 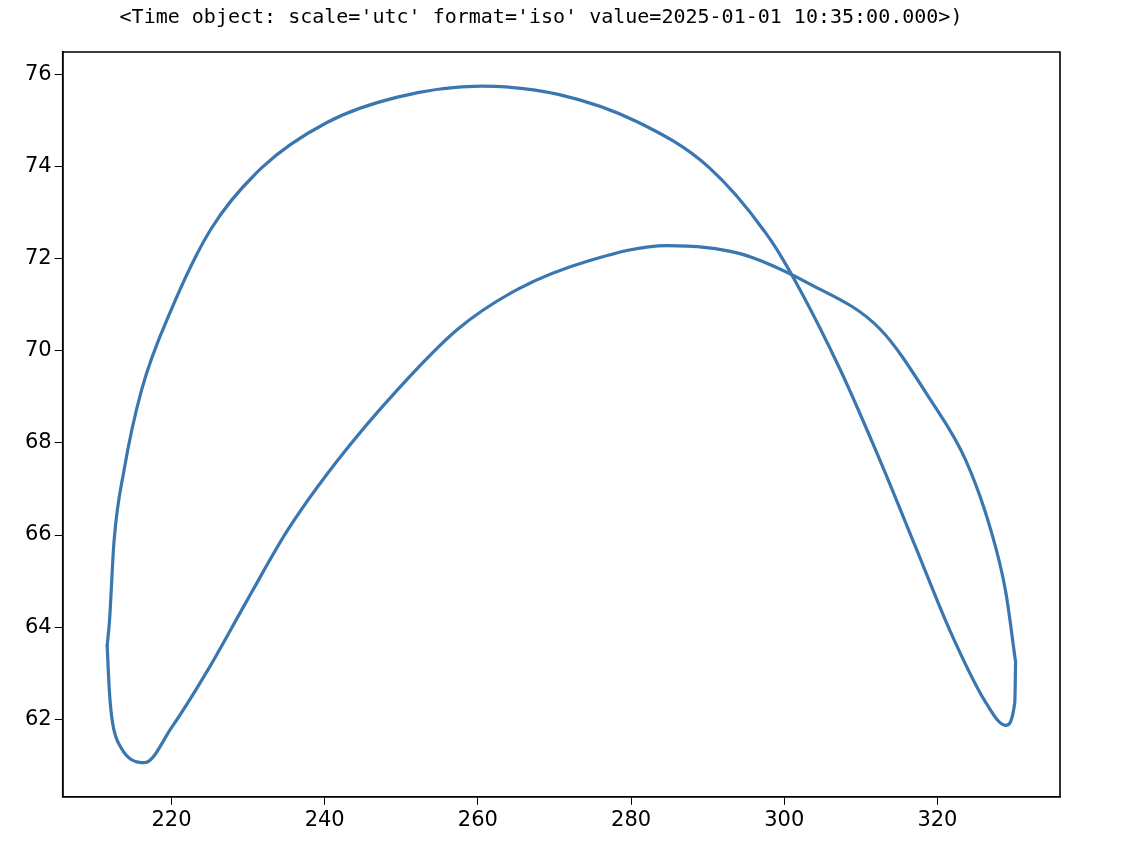 What do you see at coordinates (38, 717) in the screenshot?
I see `y-tick-label: 62` at bounding box center [38, 717].